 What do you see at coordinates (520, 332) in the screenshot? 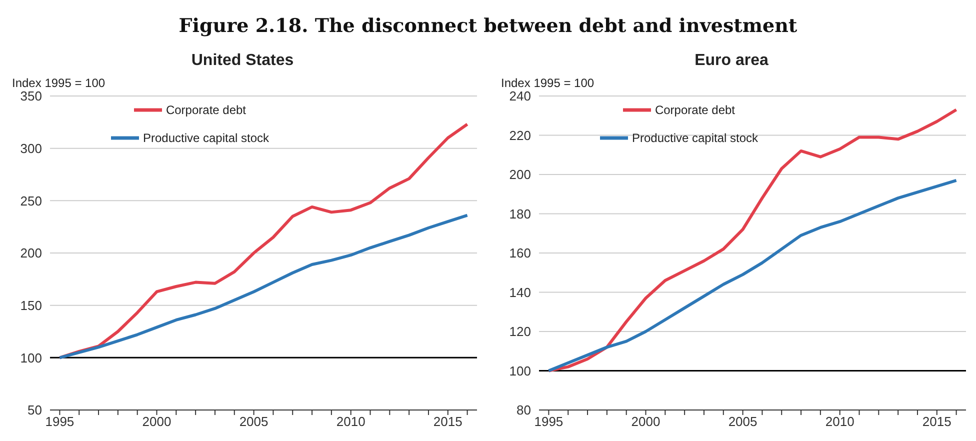
I see `y-tick-label: 120` at bounding box center [520, 332].